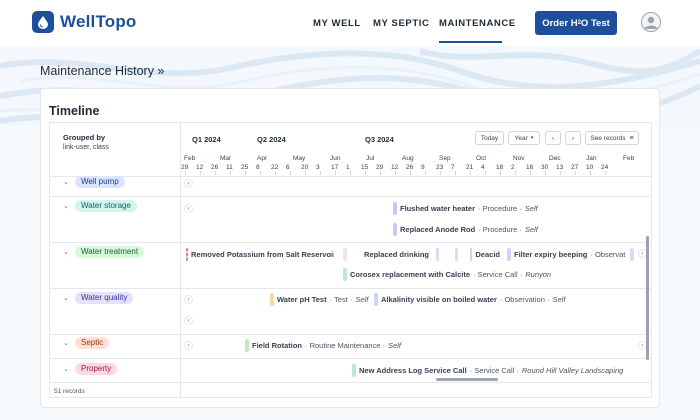 The width and height of the screenshot is (700, 420). Describe the element at coordinates (470, 167) in the screenshot. I see `day-label: 21` at that location.